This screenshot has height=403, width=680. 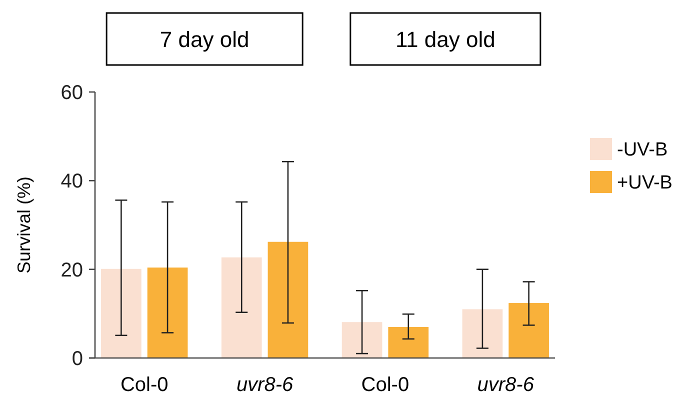 What do you see at coordinates (24, 225) in the screenshot?
I see `y-axis-title: Survival (%)` at bounding box center [24, 225].